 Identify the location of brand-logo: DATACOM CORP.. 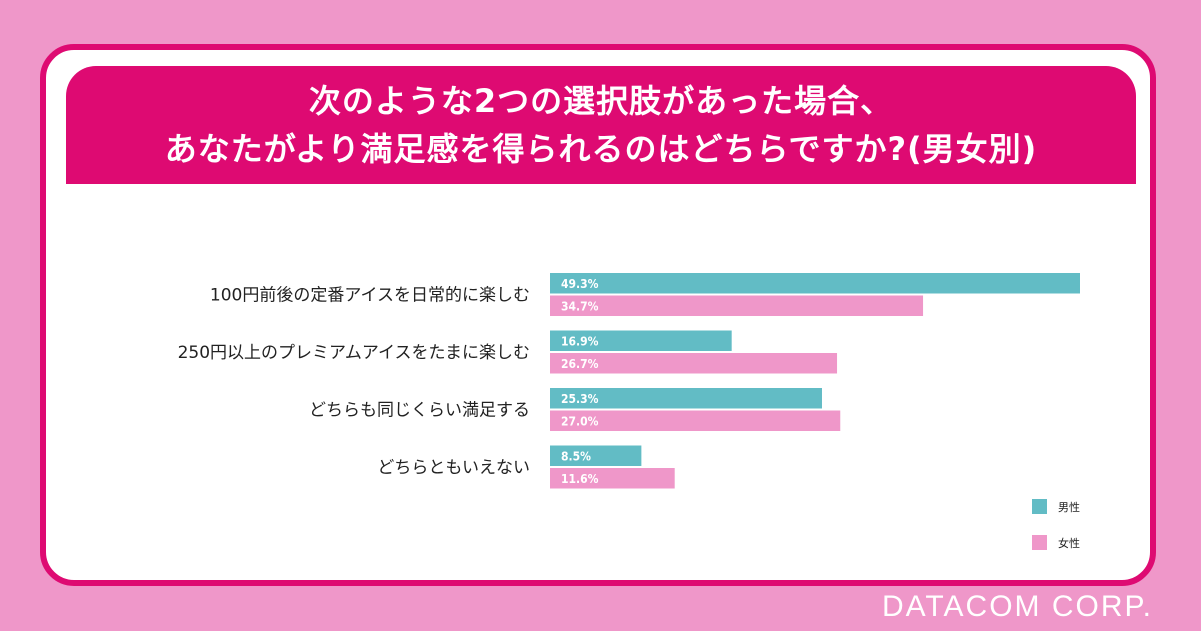
(1017, 606).